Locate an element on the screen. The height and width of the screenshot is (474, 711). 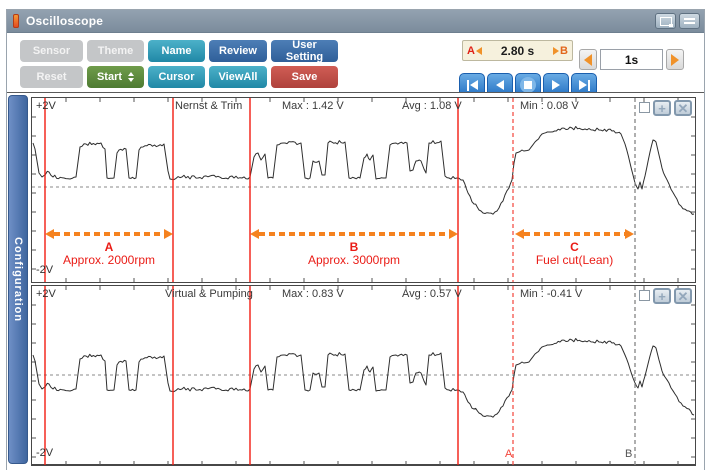
restore-window-button is located at coordinates (665, 21).